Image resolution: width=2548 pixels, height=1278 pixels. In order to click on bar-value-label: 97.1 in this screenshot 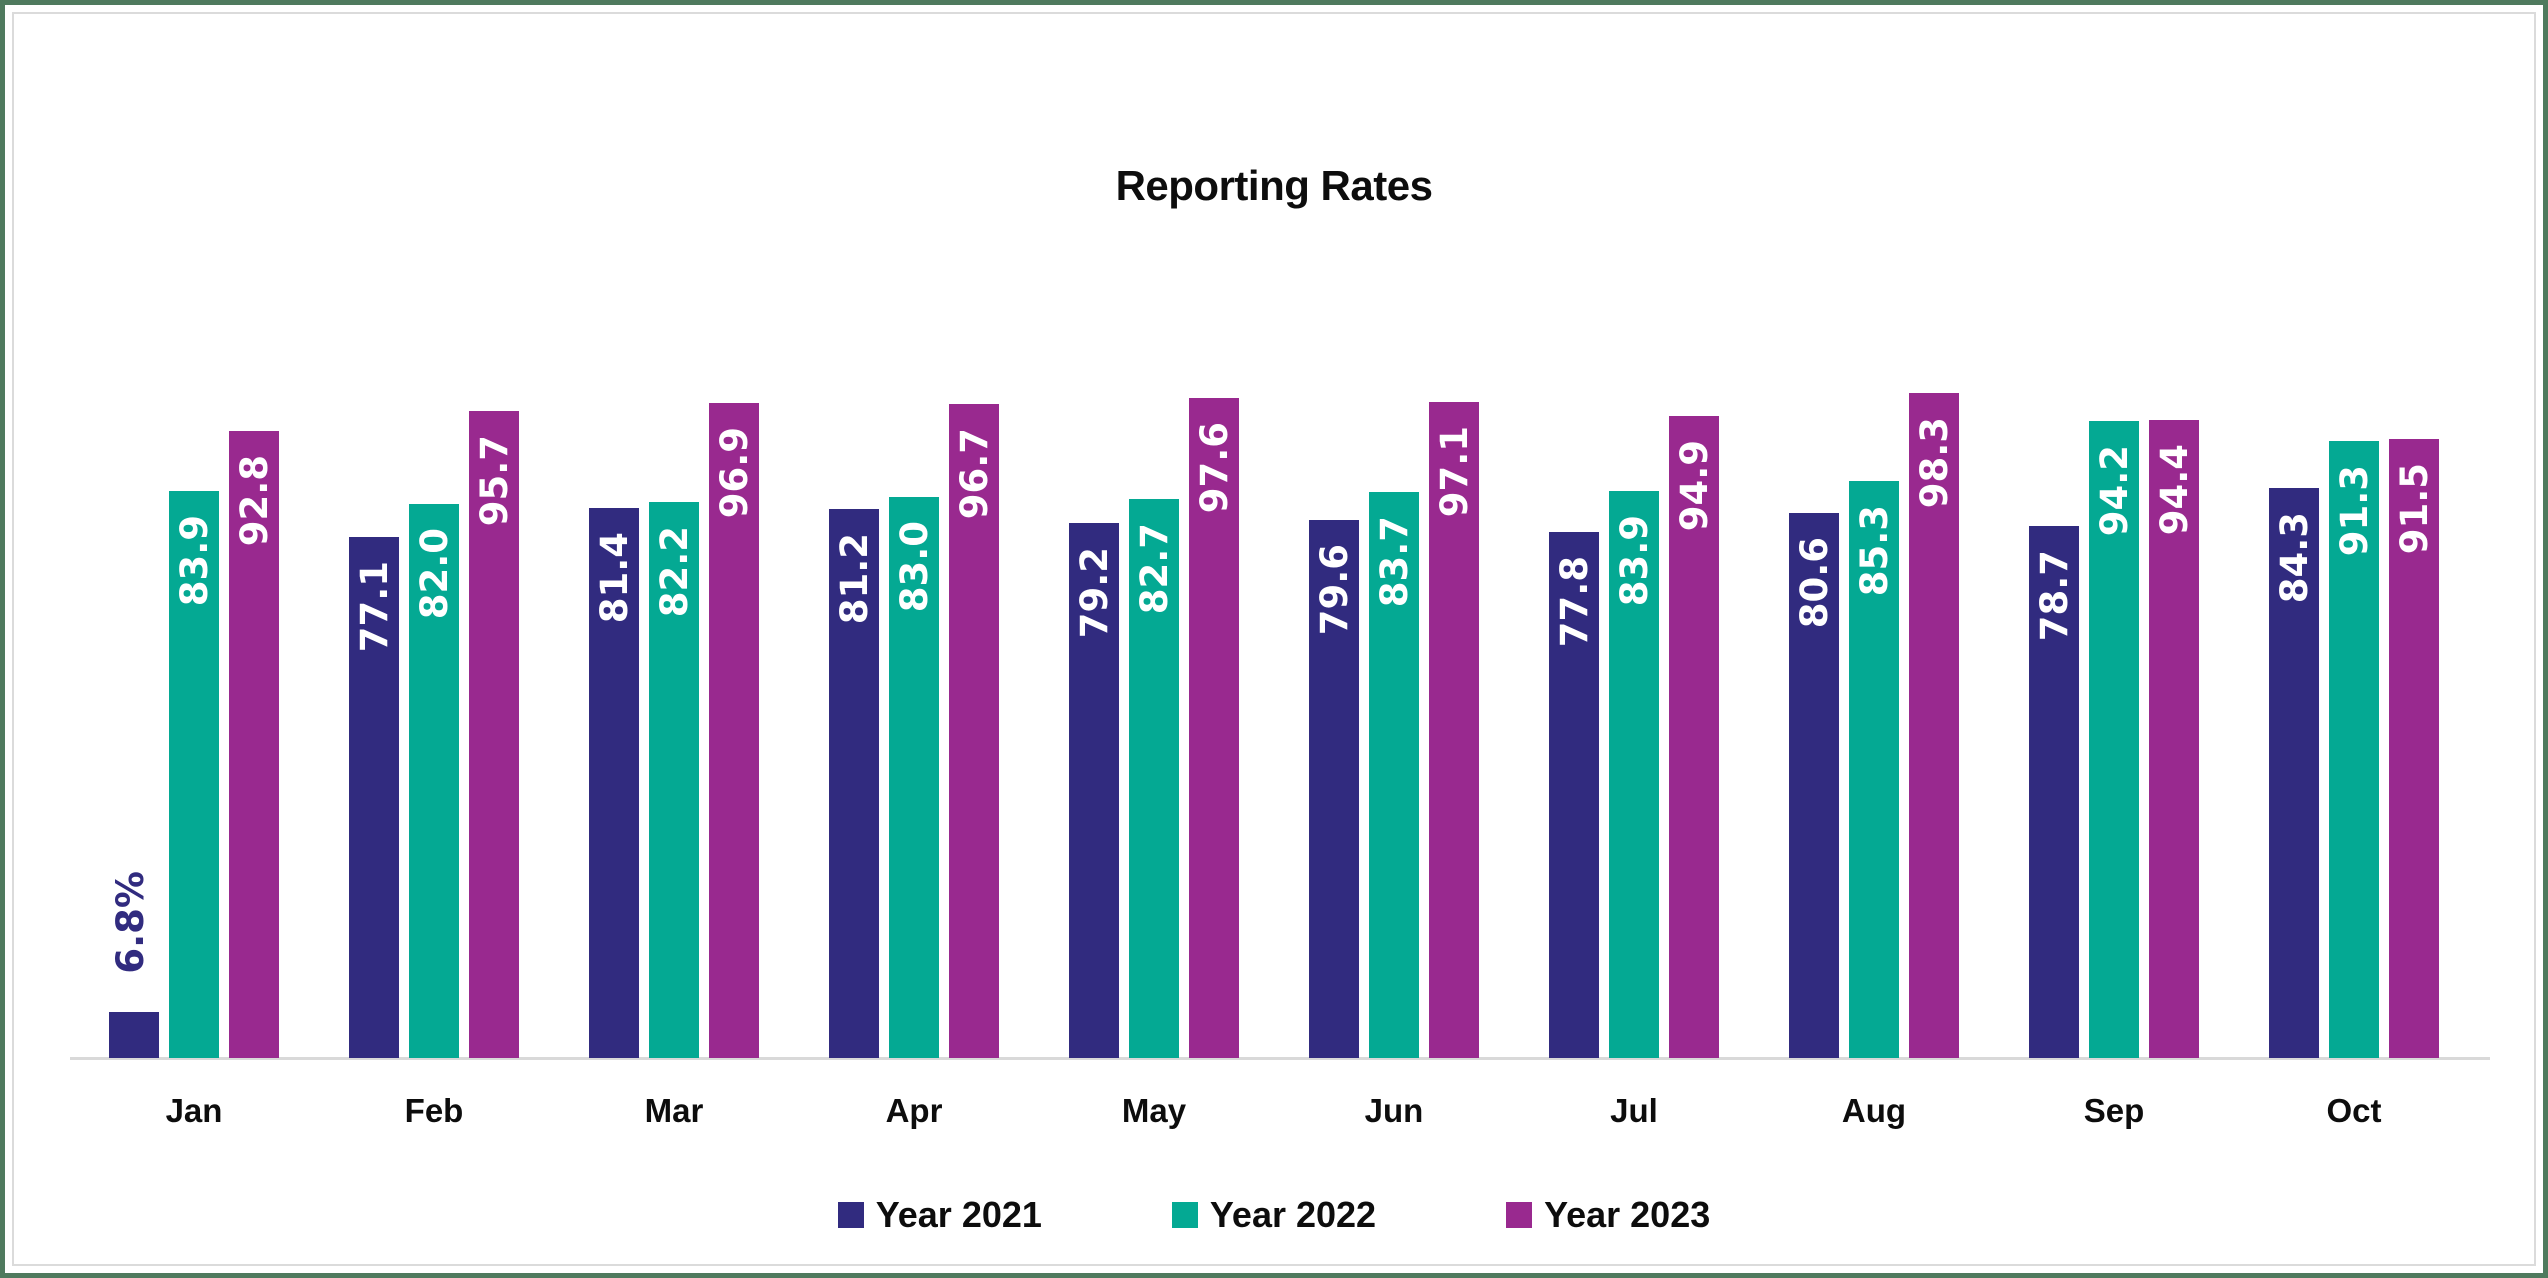, I will do `click(1454, 472)`.